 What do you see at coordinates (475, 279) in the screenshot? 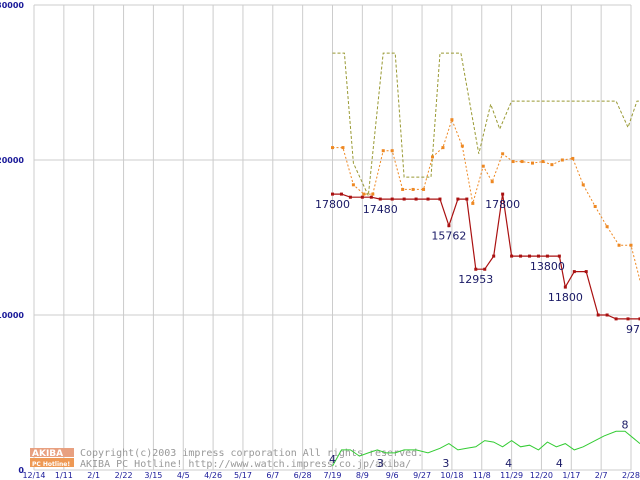
I see `data-label: 12953` at bounding box center [475, 279].